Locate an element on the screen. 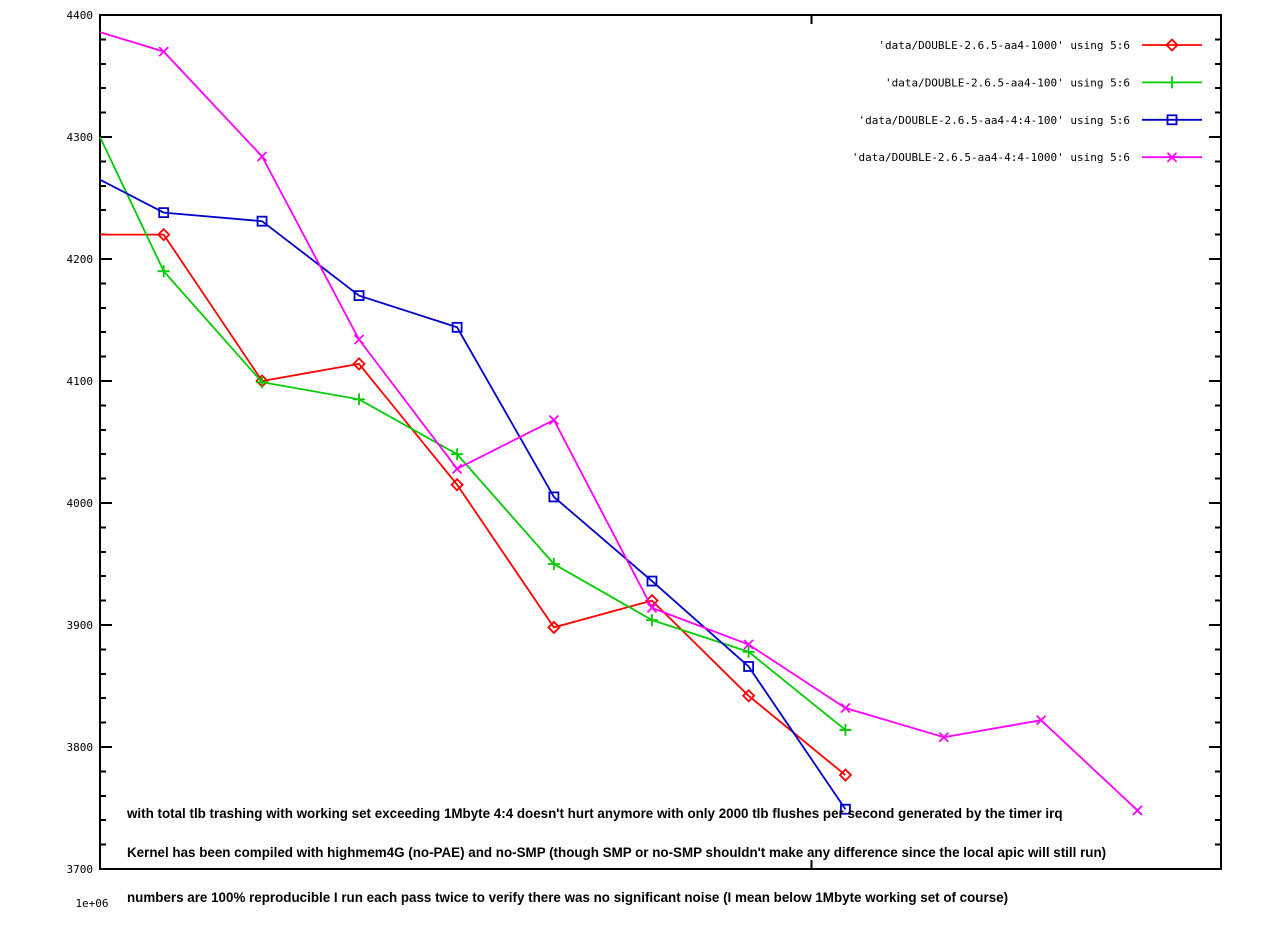 The width and height of the screenshot is (1272, 944). legend-label: 'data/DOUBLE-2.6.5-aa4-100' using 5:6 is located at coordinates (1007, 82).